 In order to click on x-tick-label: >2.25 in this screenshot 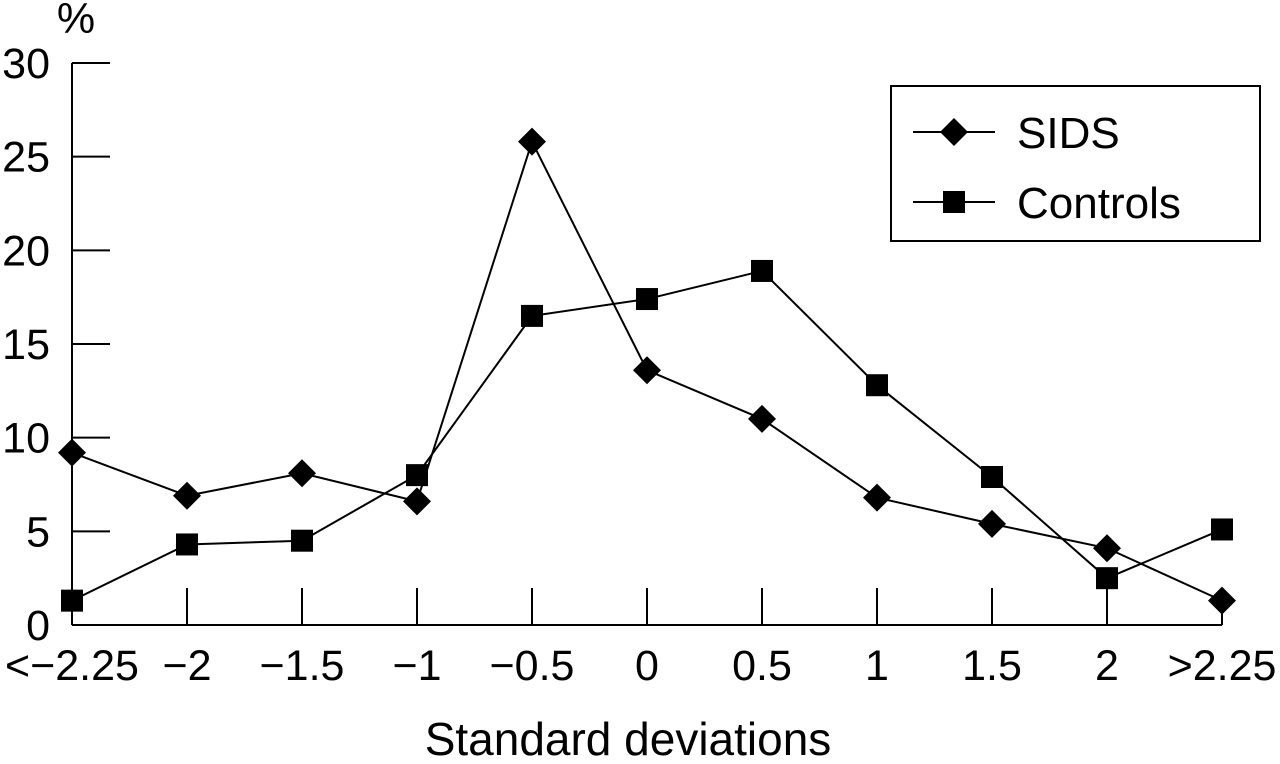, I will do `click(1222, 666)`.